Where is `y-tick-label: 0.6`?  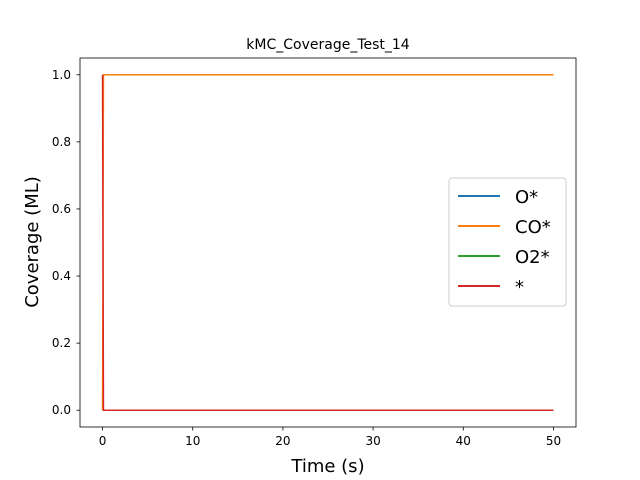 y-tick-label: 0.6 is located at coordinates (61, 209).